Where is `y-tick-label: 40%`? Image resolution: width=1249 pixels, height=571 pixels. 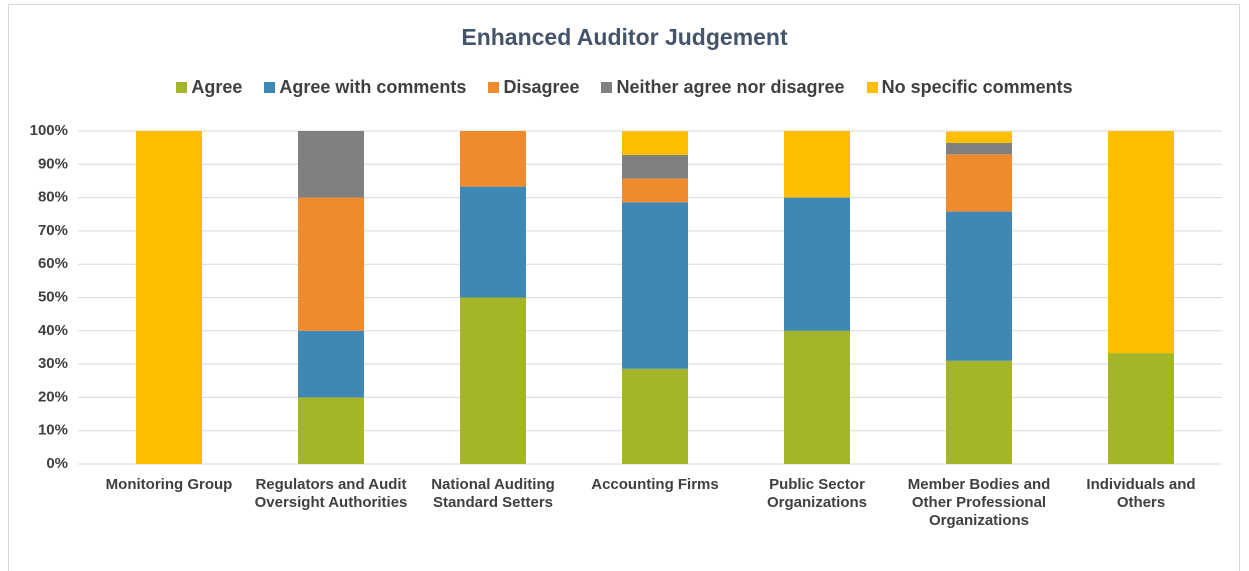 y-tick-label: 40% is located at coordinates (53, 330).